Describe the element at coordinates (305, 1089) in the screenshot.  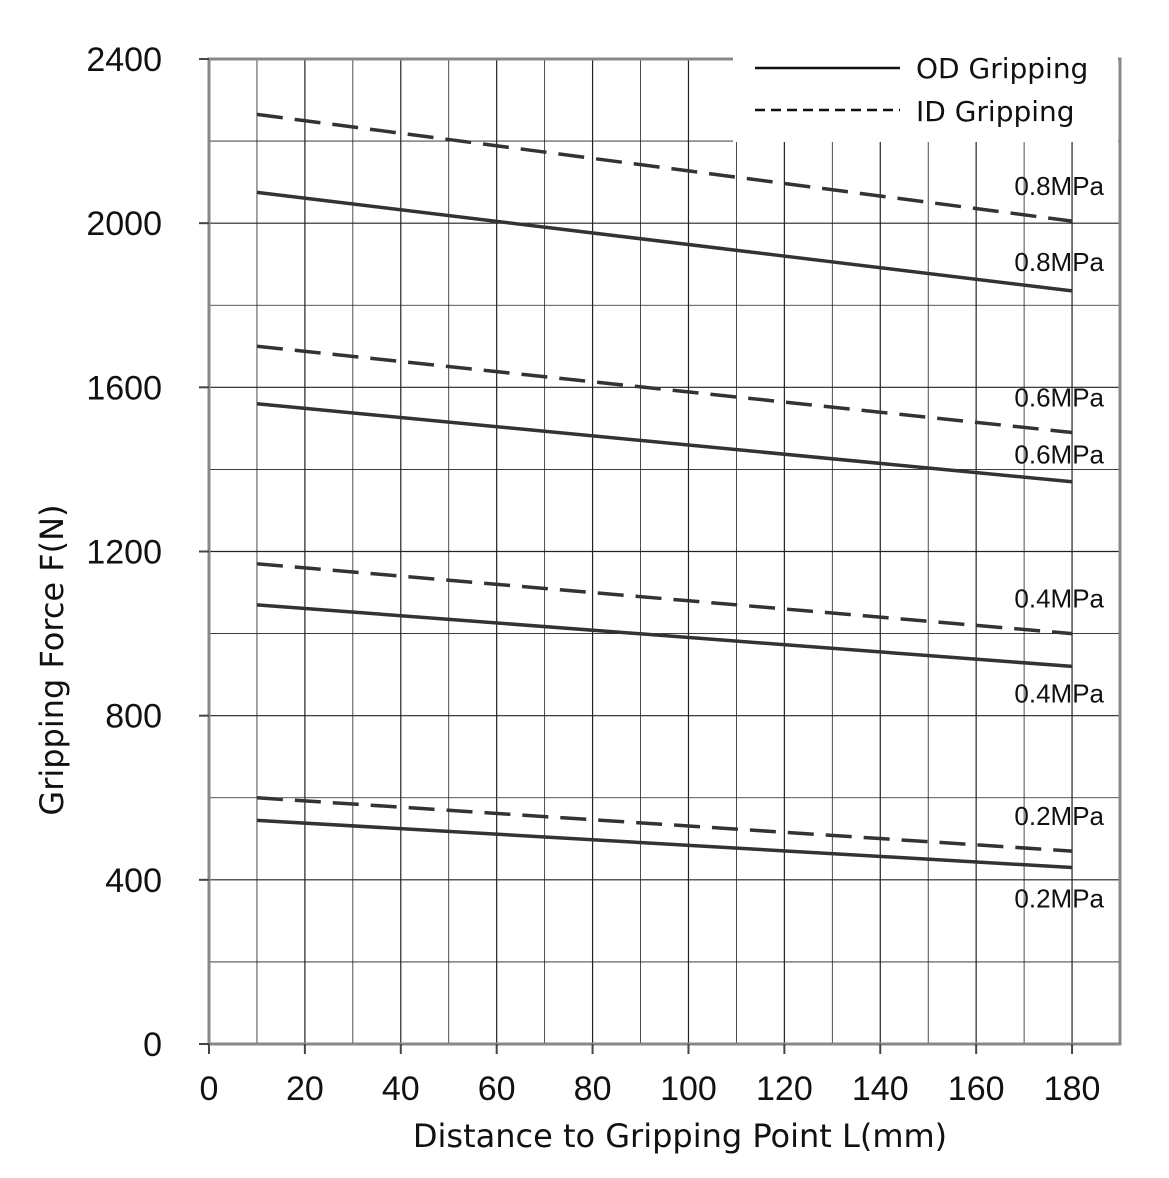
I see `x-tick-label: 20` at that location.